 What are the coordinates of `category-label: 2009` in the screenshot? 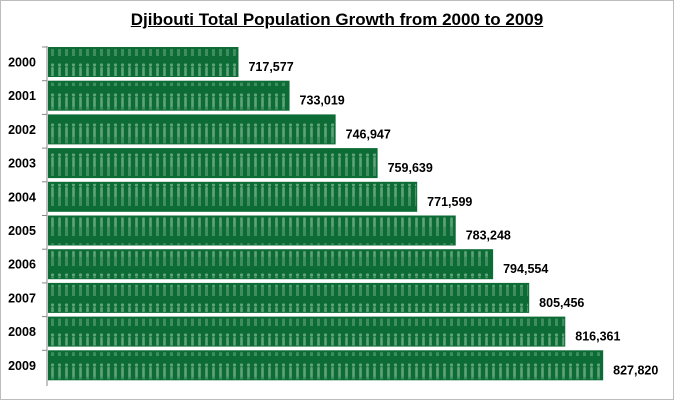 It's located at (22, 366).